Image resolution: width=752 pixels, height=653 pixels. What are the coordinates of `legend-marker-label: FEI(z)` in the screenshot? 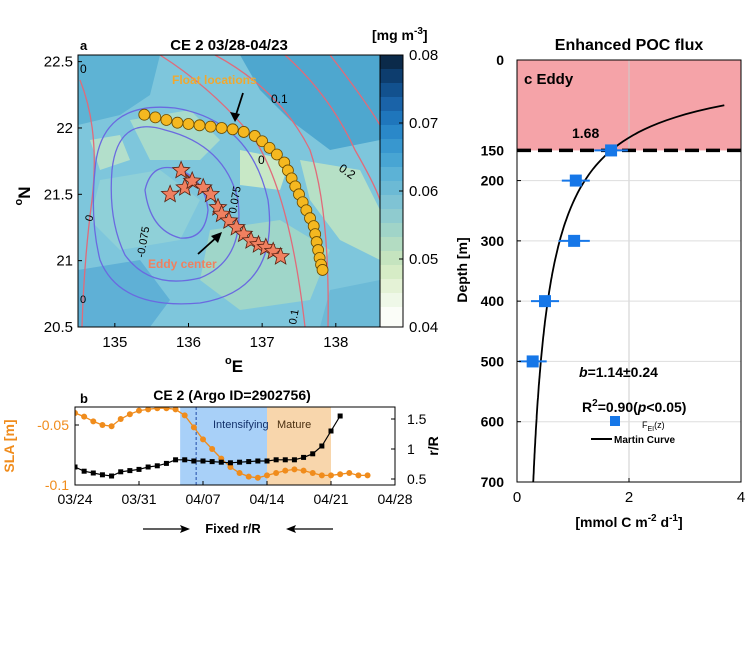 It's located at (653, 426).